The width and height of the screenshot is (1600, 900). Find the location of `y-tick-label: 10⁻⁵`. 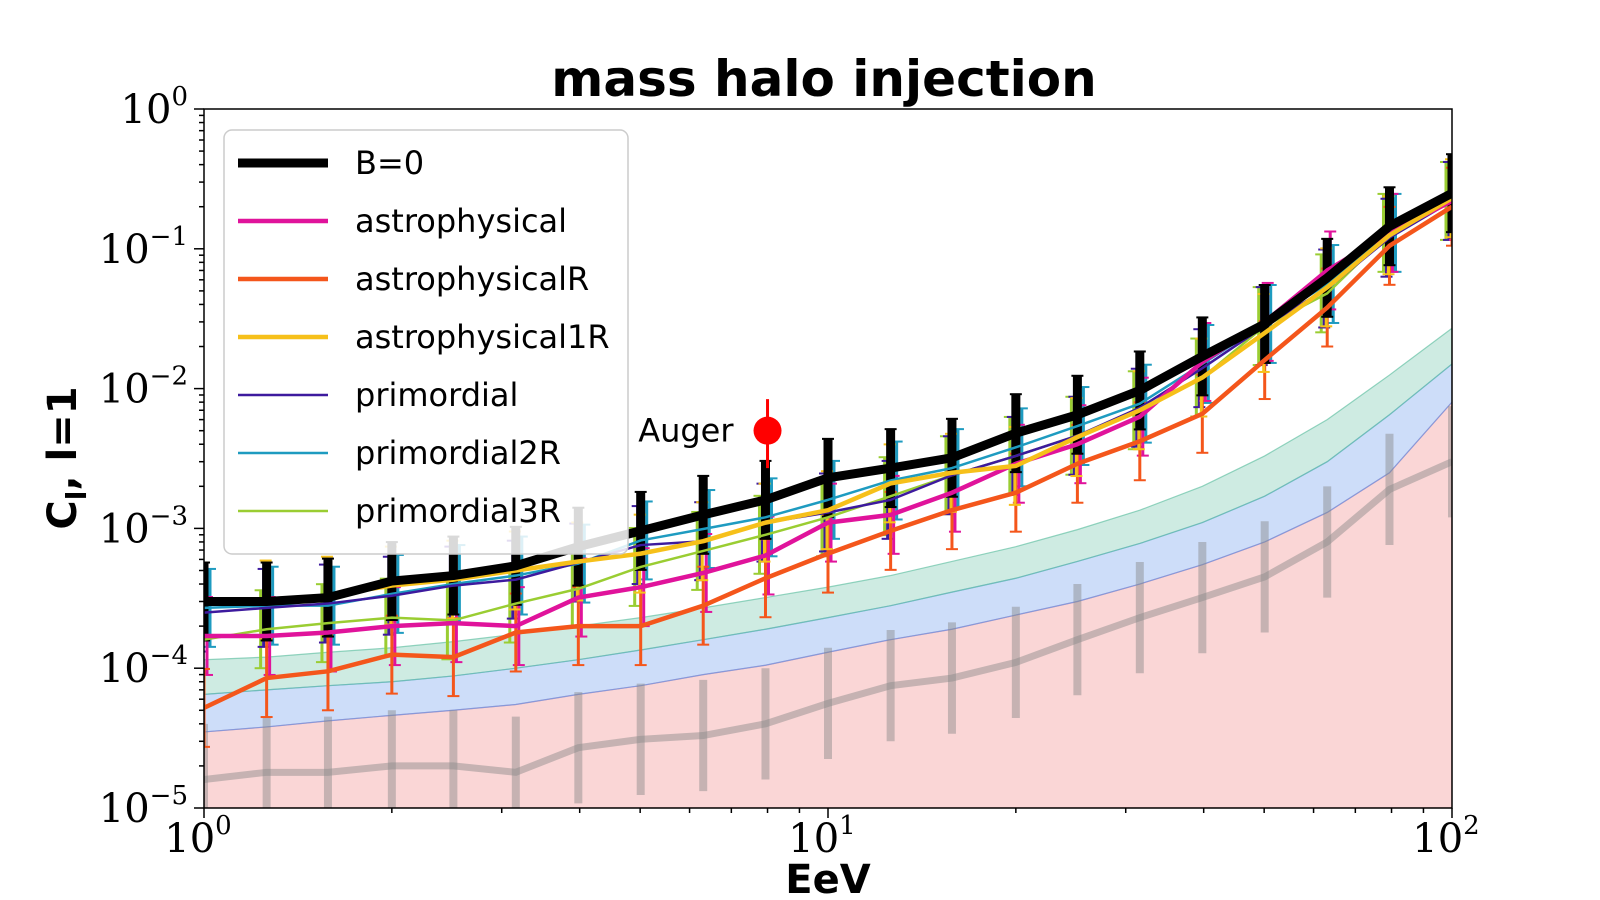

y-tick-label: 10⁻⁵ is located at coordinates (143, 806).